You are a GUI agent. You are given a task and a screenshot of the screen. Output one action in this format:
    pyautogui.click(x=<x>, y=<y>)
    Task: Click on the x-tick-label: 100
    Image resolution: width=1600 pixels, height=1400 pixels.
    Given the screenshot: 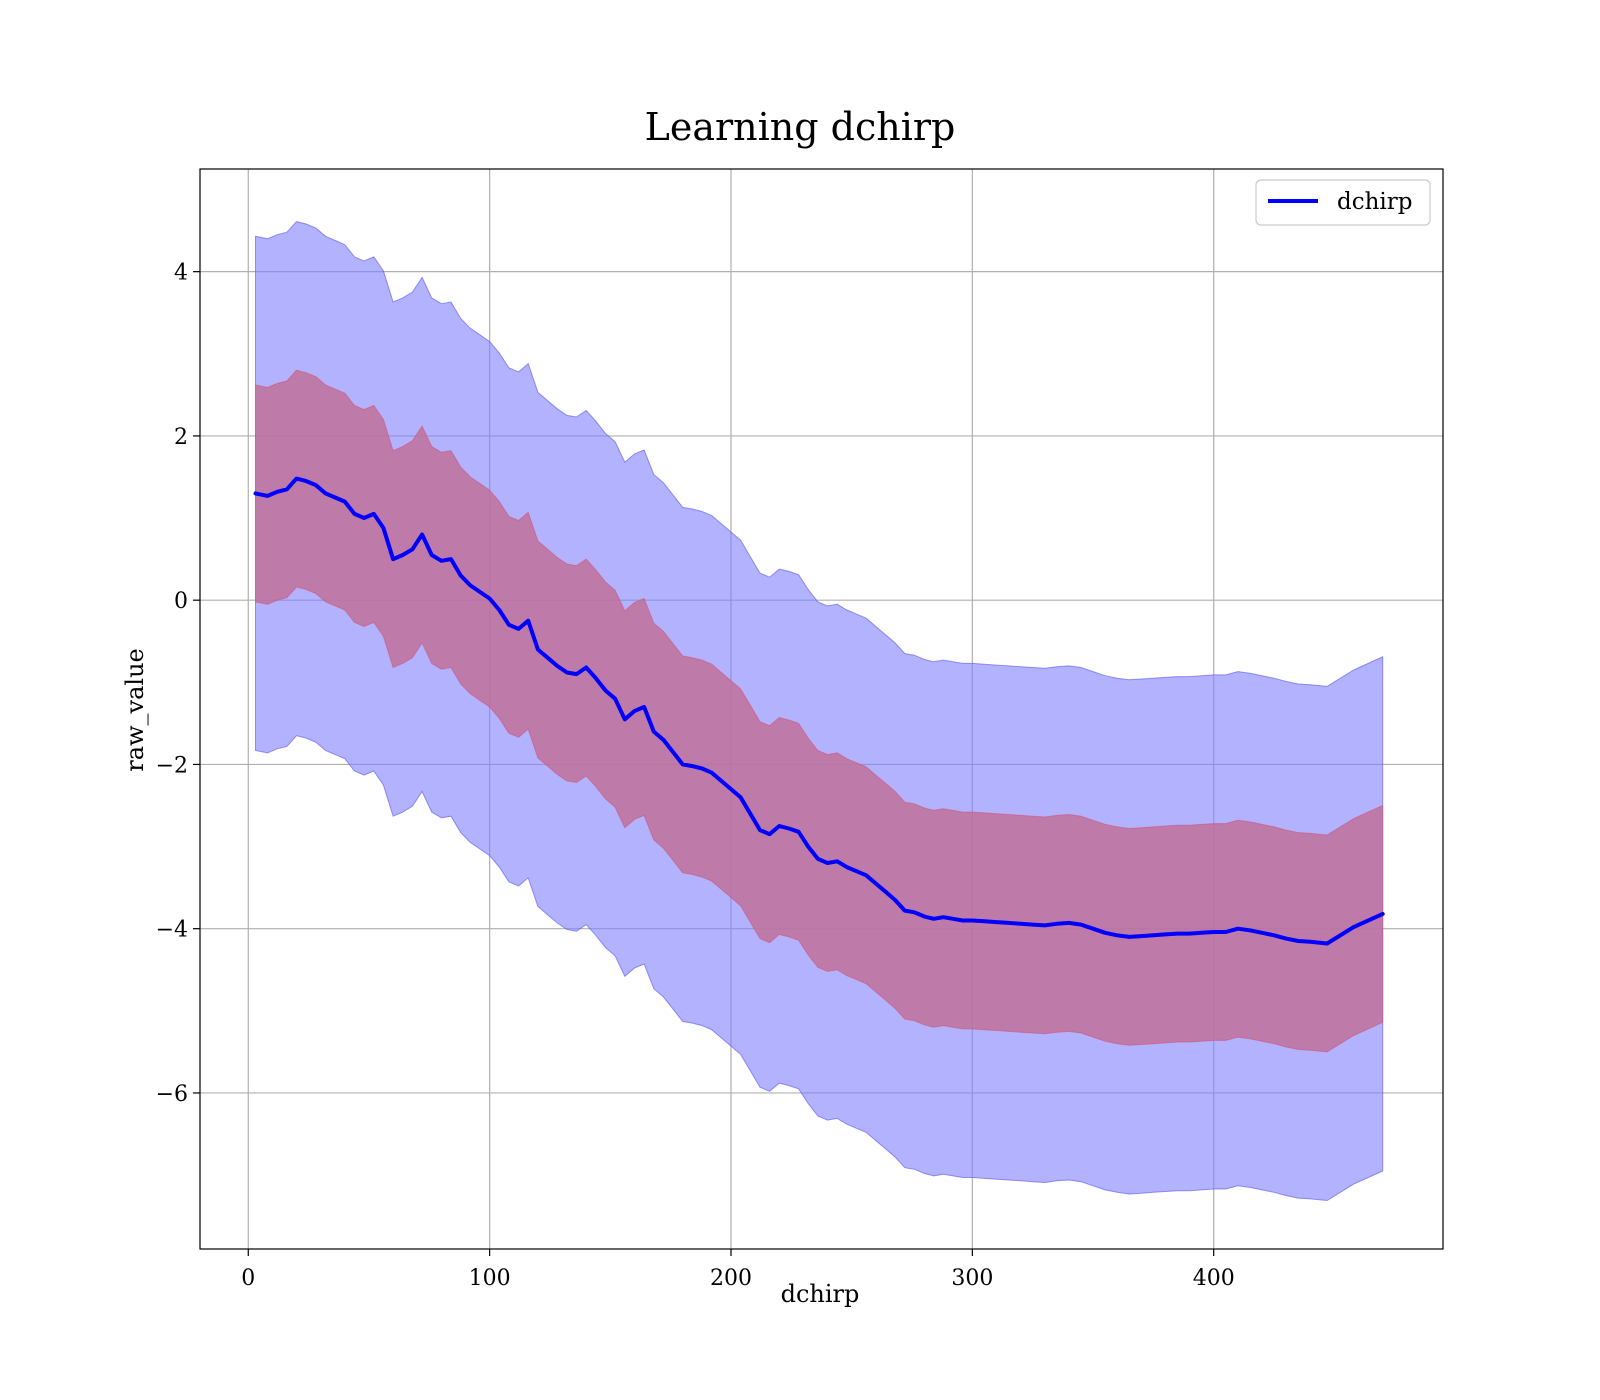 What is the action you would take?
    pyautogui.click(x=490, y=1278)
    